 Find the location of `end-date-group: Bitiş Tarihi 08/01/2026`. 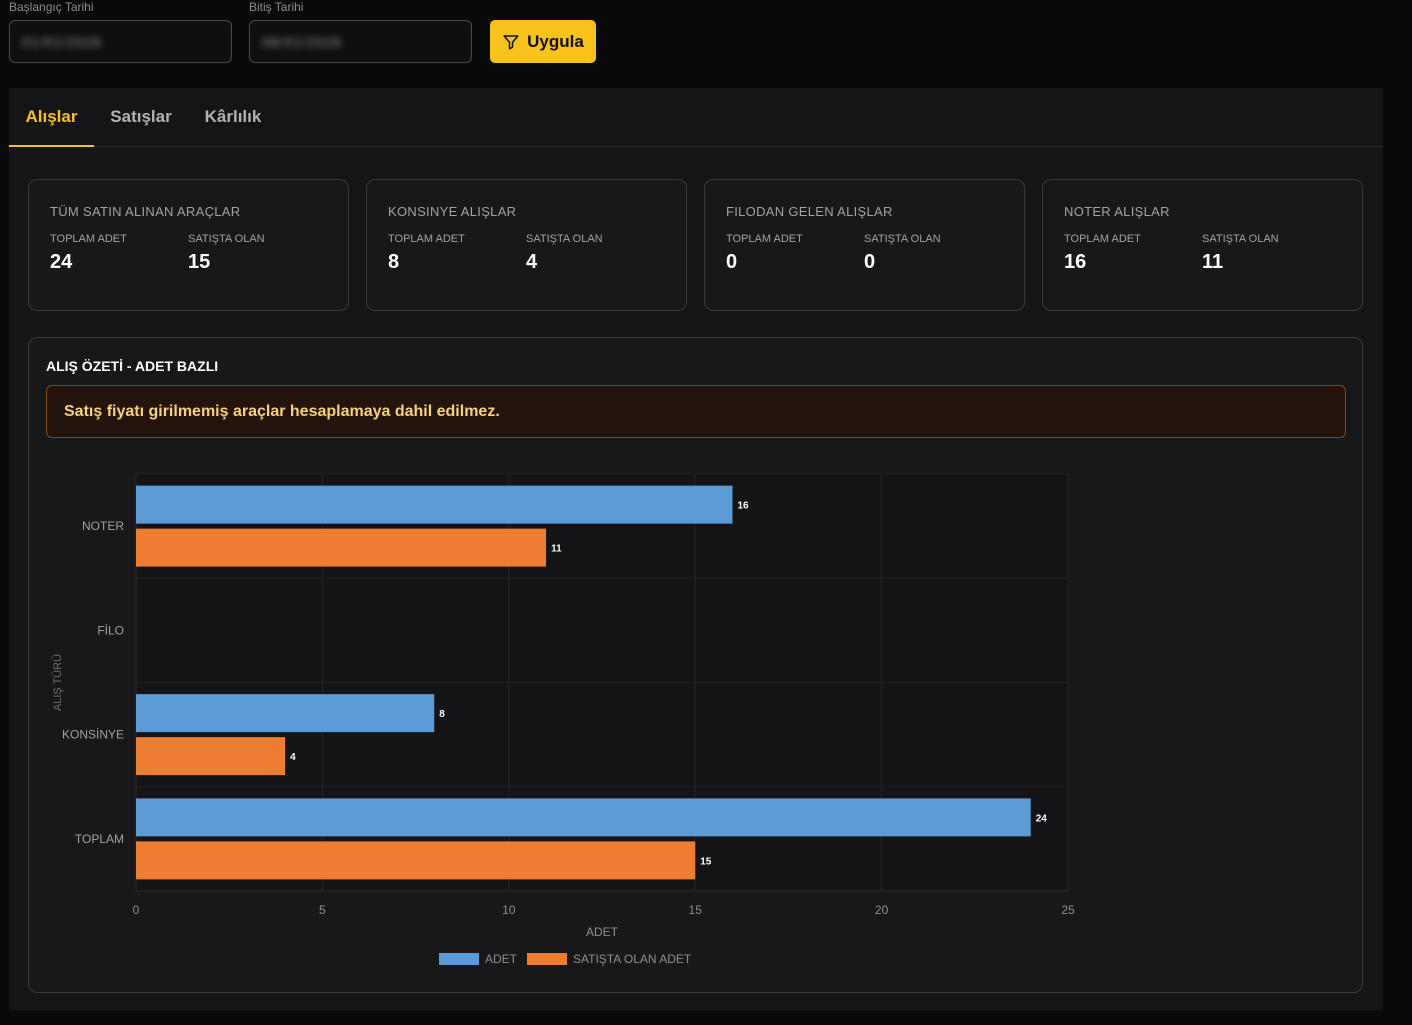

end-date-group: Bitiş Tarihi 08/01/2026 is located at coordinates (360, 31).